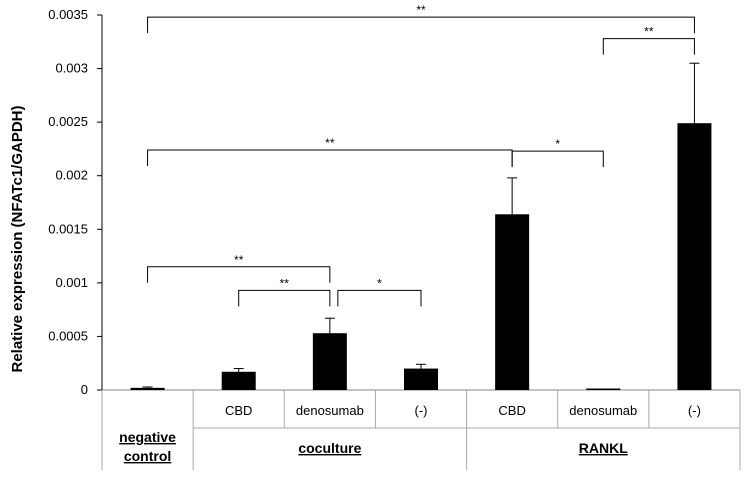 This screenshot has width=745, height=478. I want to click on y-tick-label: 0.0005, so click(68, 335).